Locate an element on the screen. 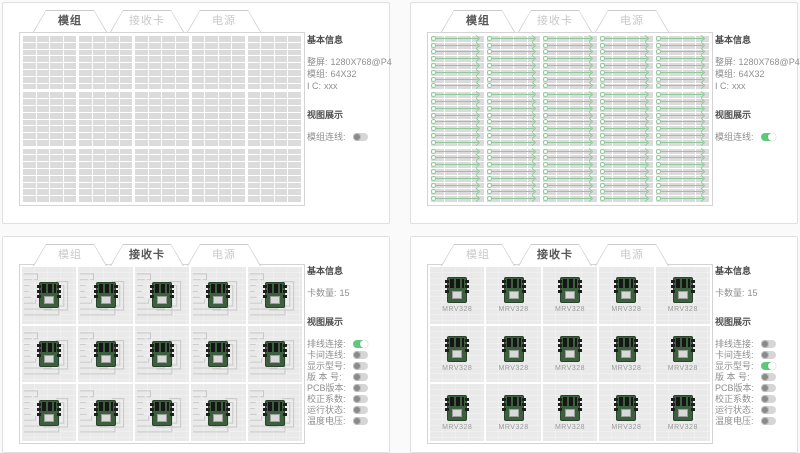 The width and height of the screenshot is (800, 453). toggle-label: 卡间连线: is located at coordinates (734, 355).